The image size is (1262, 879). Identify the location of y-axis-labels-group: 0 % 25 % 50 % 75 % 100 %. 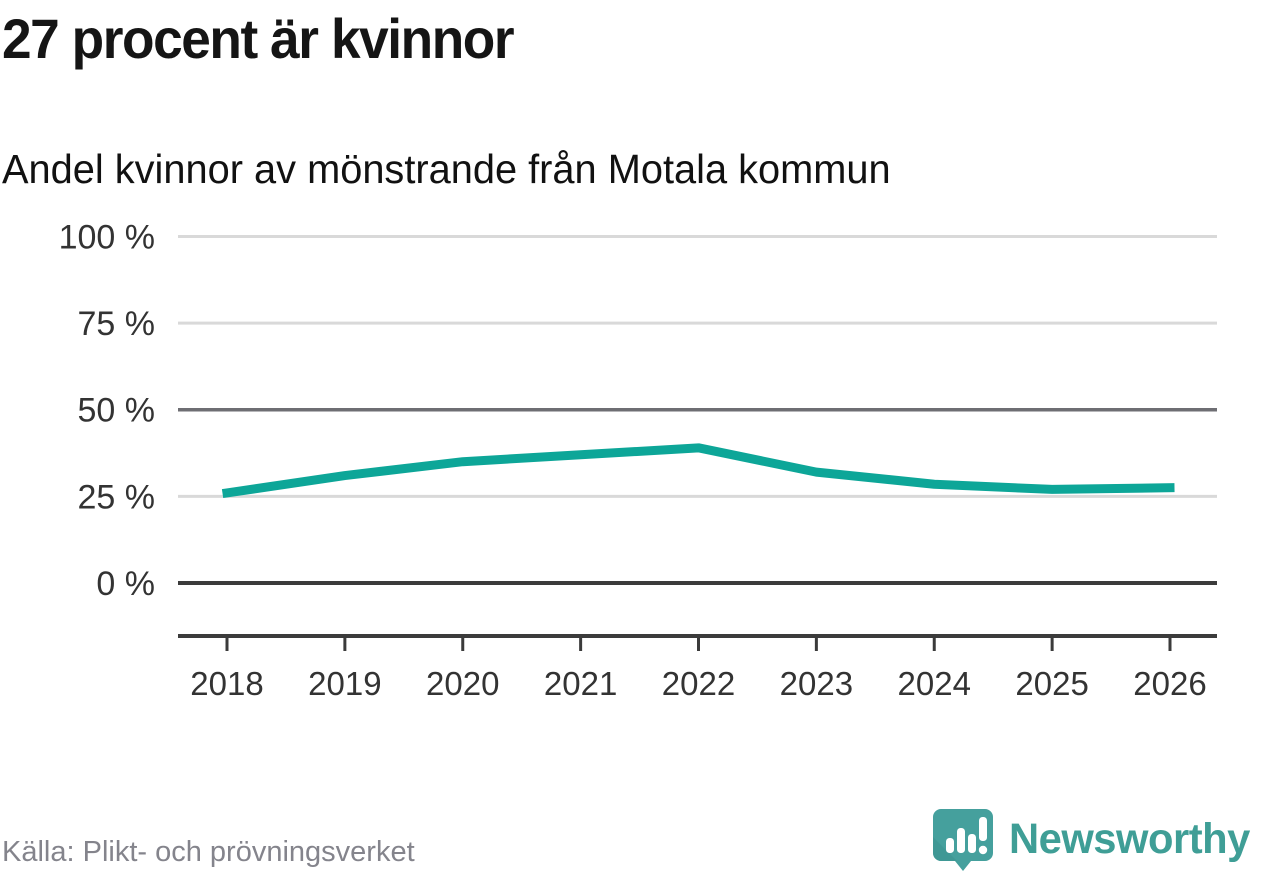
(107, 410).